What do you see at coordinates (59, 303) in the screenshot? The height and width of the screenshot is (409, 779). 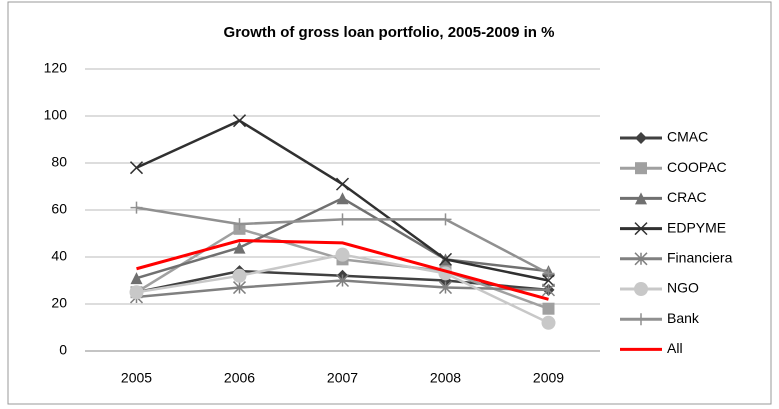 I see `y-tick-label: 20` at bounding box center [59, 303].